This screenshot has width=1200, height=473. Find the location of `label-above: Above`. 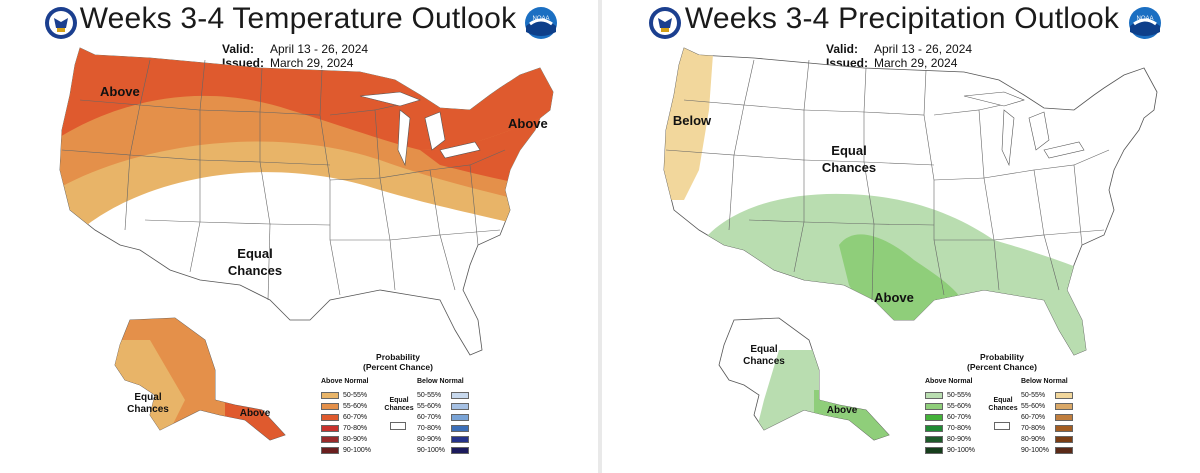

label-above: Above is located at coordinates (894, 297).